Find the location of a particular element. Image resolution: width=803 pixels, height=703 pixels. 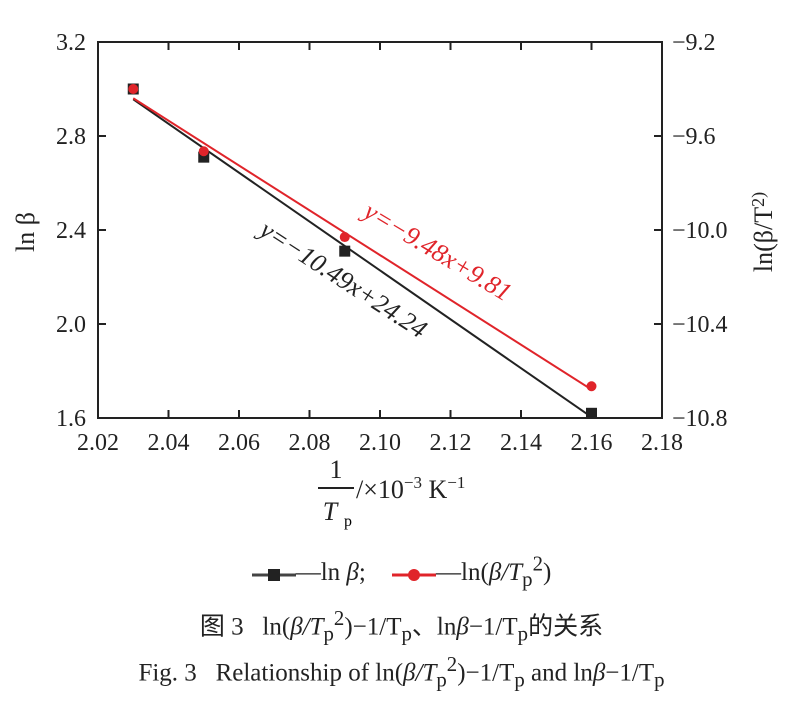

x-tick-label: 2.08 is located at coordinates (310, 443).